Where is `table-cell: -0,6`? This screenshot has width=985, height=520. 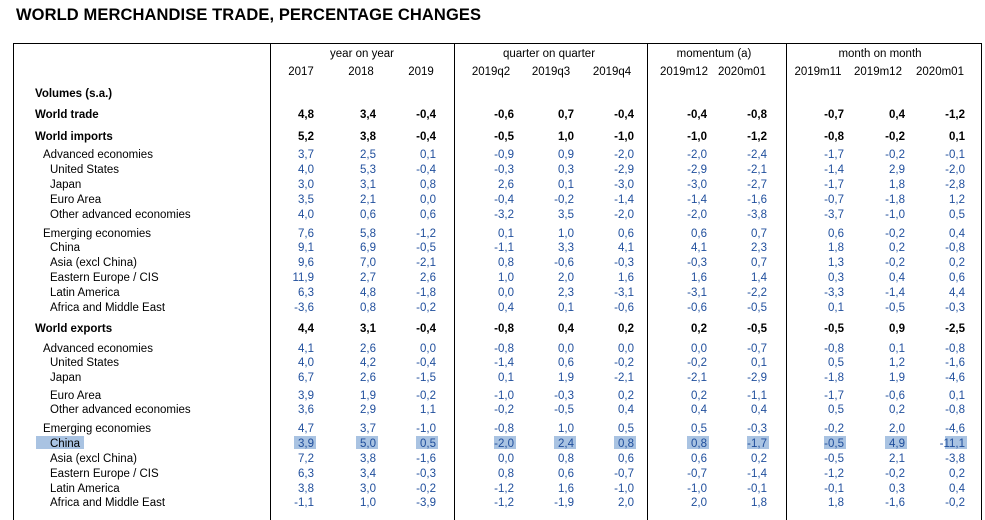 table-cell: -0,6 is located at coordinates (697, 308).